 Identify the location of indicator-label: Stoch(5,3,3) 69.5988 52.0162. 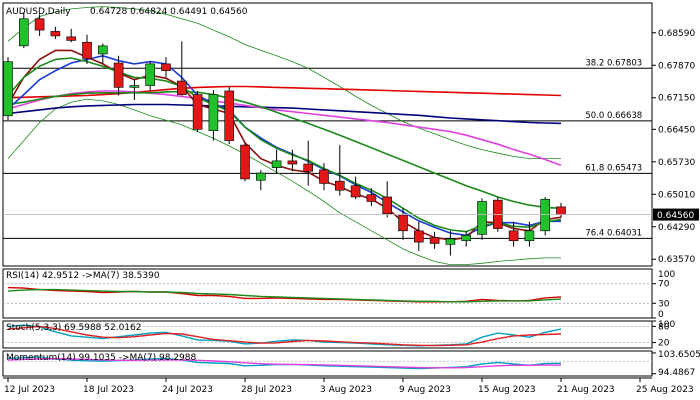
(73, 328).